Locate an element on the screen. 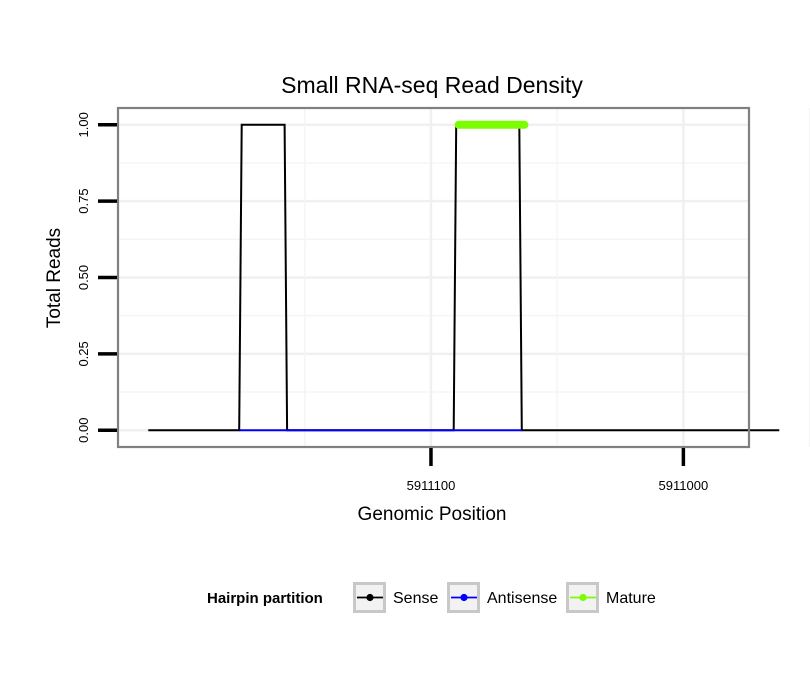  y-axis-title: Total Reads is located at coordinates (54, 278).